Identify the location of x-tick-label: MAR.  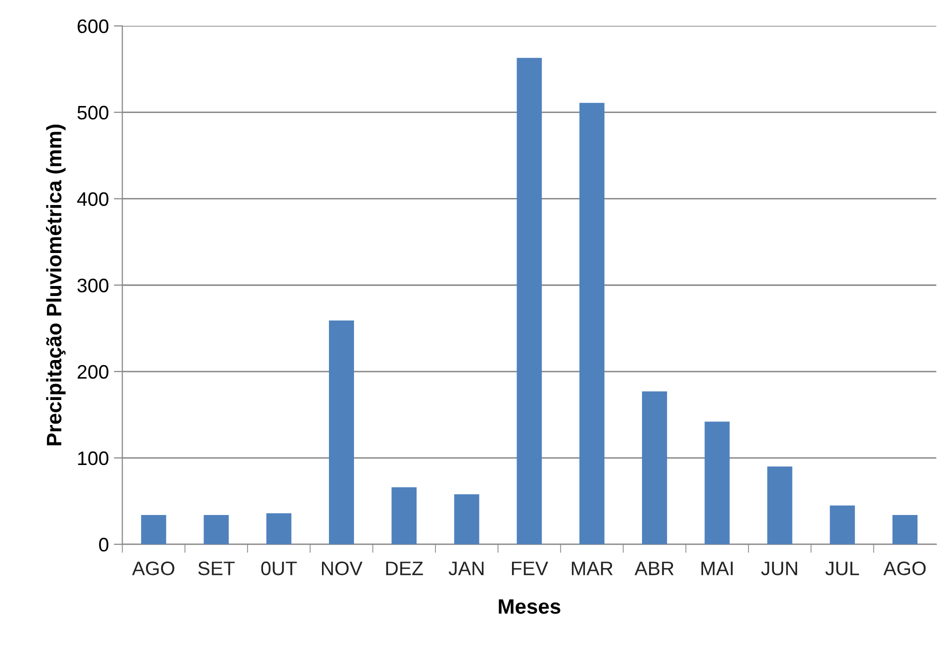
(592, 569).